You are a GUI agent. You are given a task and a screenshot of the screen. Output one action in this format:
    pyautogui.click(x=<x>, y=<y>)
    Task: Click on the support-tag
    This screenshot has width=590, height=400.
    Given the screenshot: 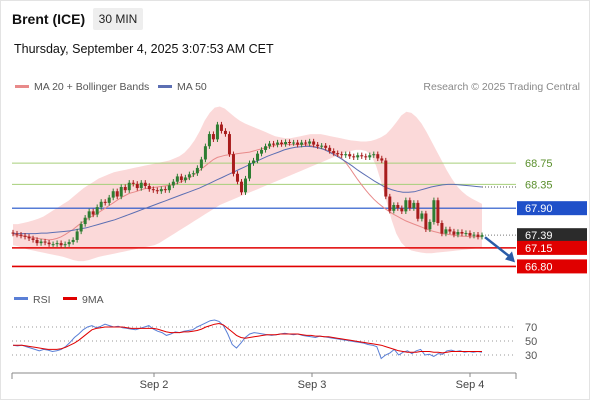 What is the action you would take?
    pyautogui.click(x=552, y=266)
    